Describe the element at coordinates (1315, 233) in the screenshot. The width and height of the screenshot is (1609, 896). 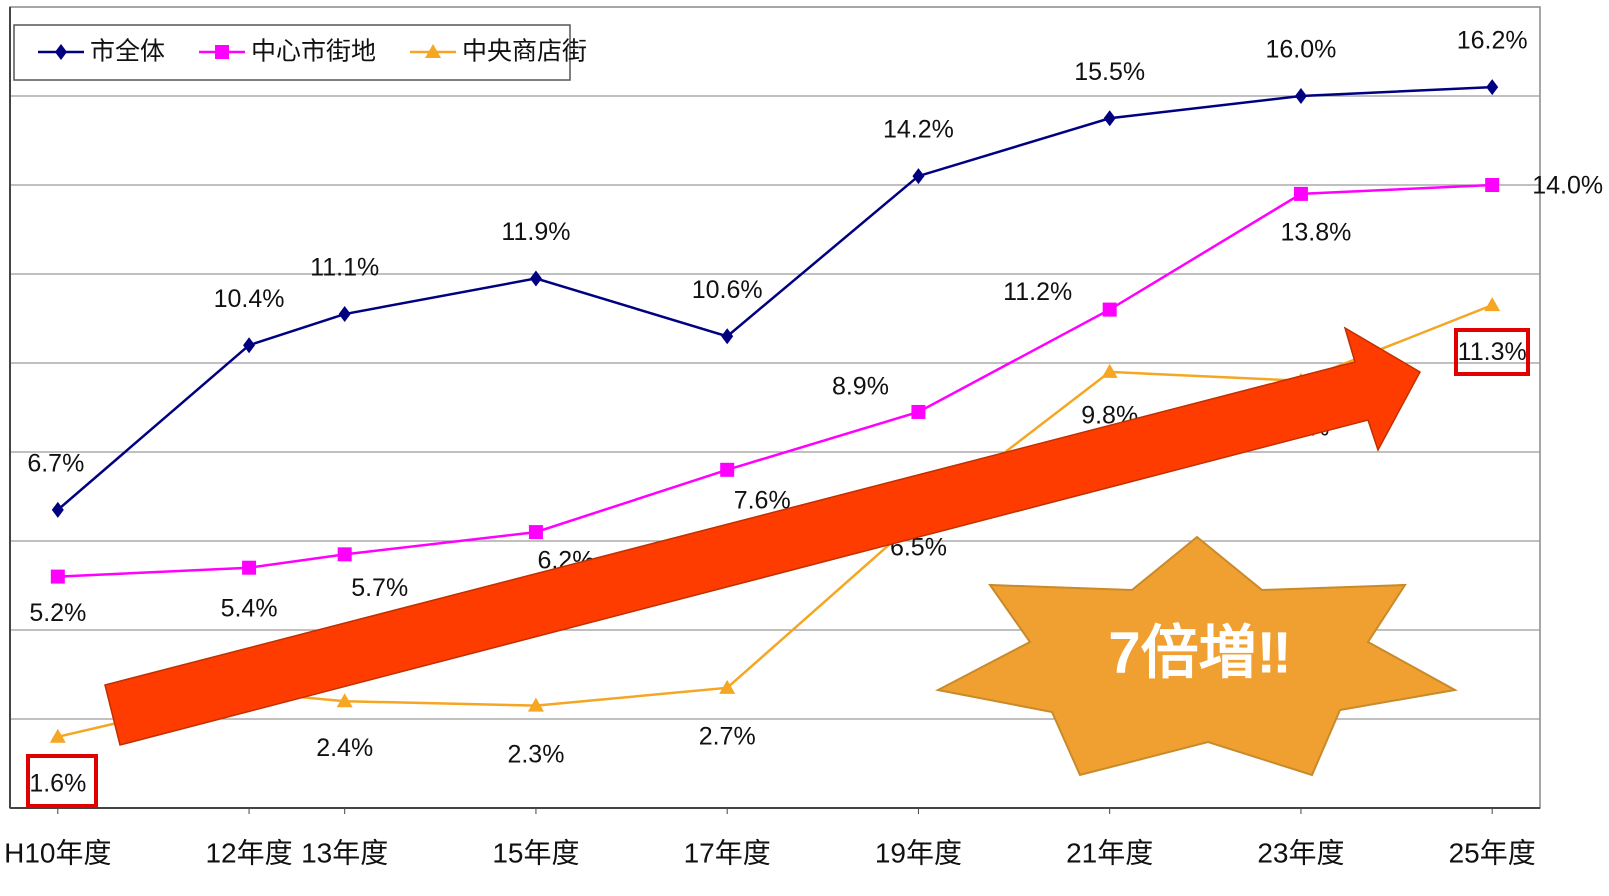
I see `data-label: 13.8%` at that location.